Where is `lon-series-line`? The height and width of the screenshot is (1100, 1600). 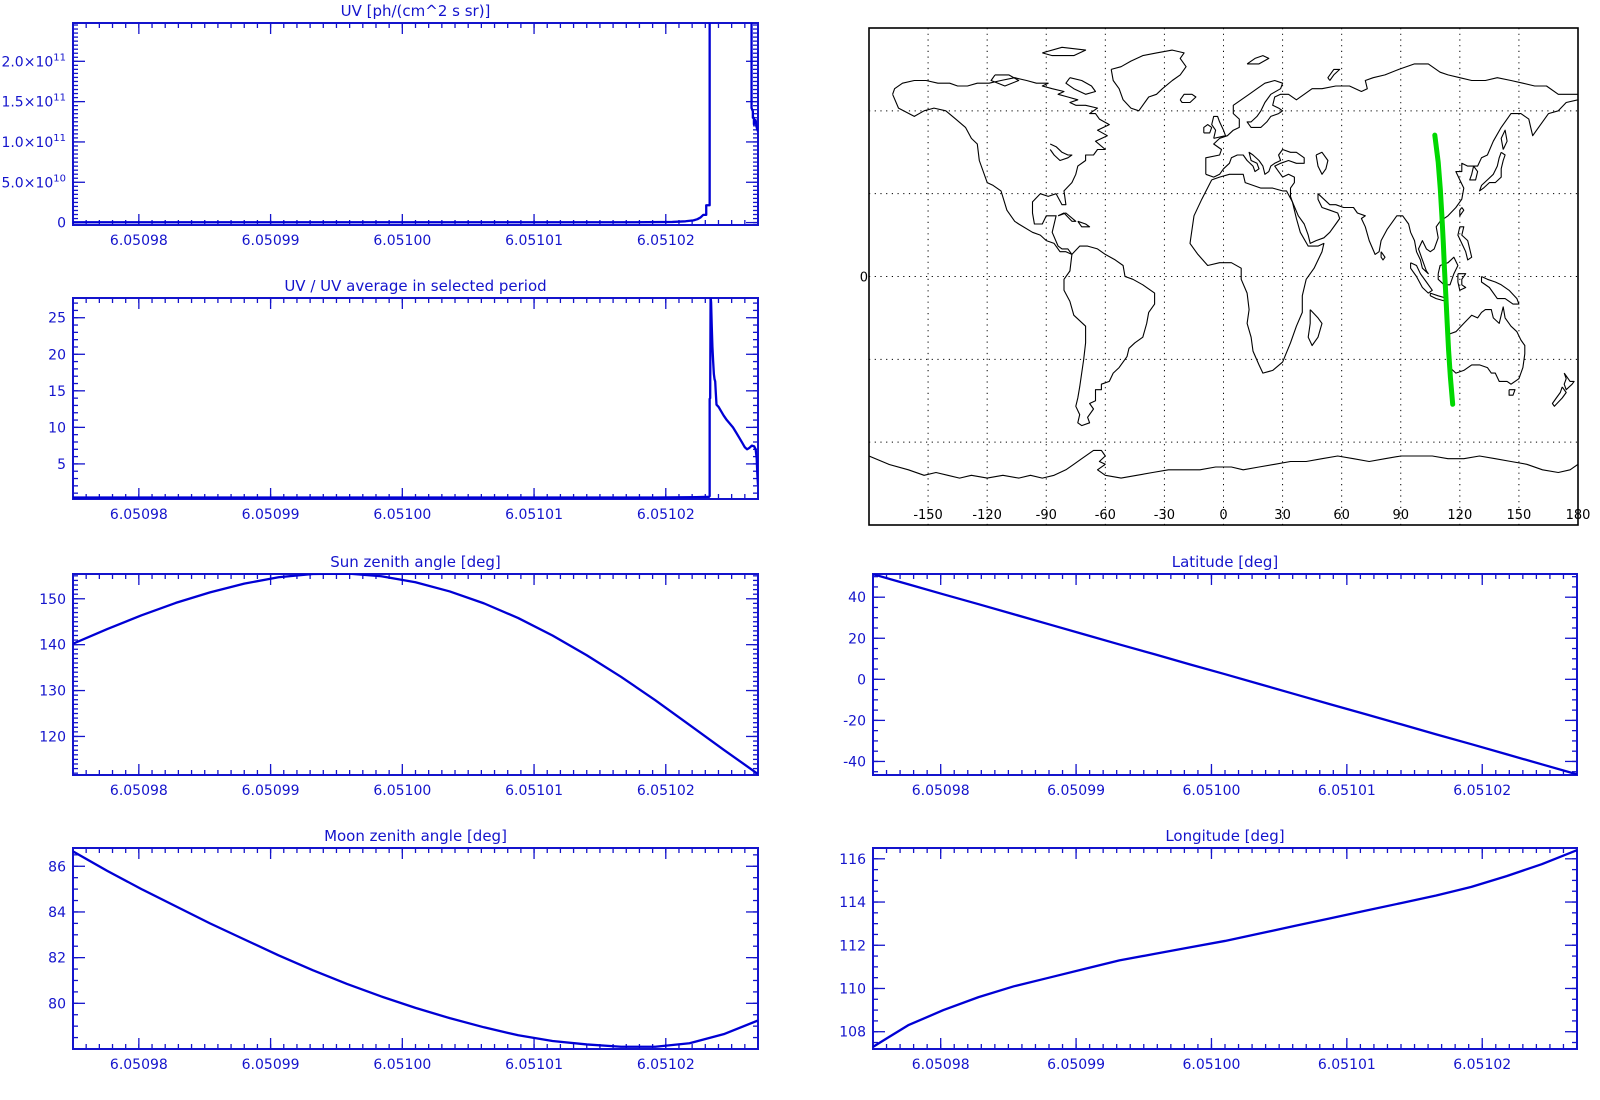 lon-series-line is located at coordinates (1225, 948).